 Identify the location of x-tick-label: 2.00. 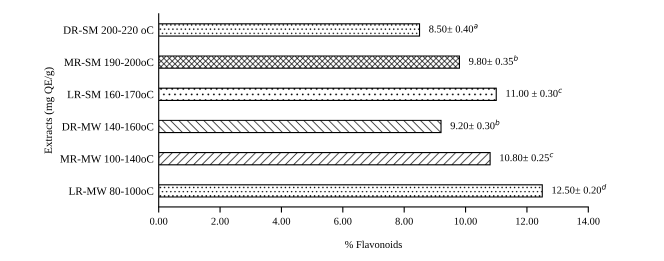
(220, 221).